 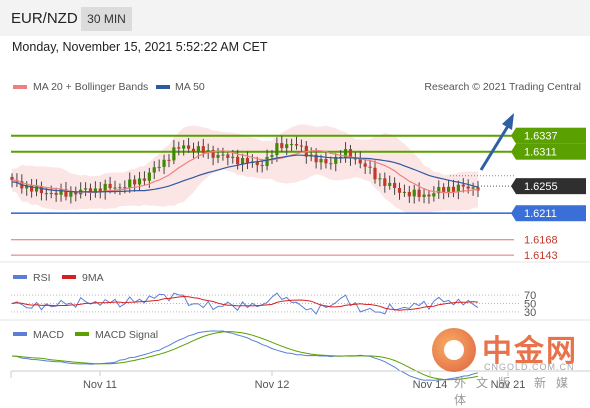 I want to click on symbol-label: EUR/NZD, so click(x=44, y=18).